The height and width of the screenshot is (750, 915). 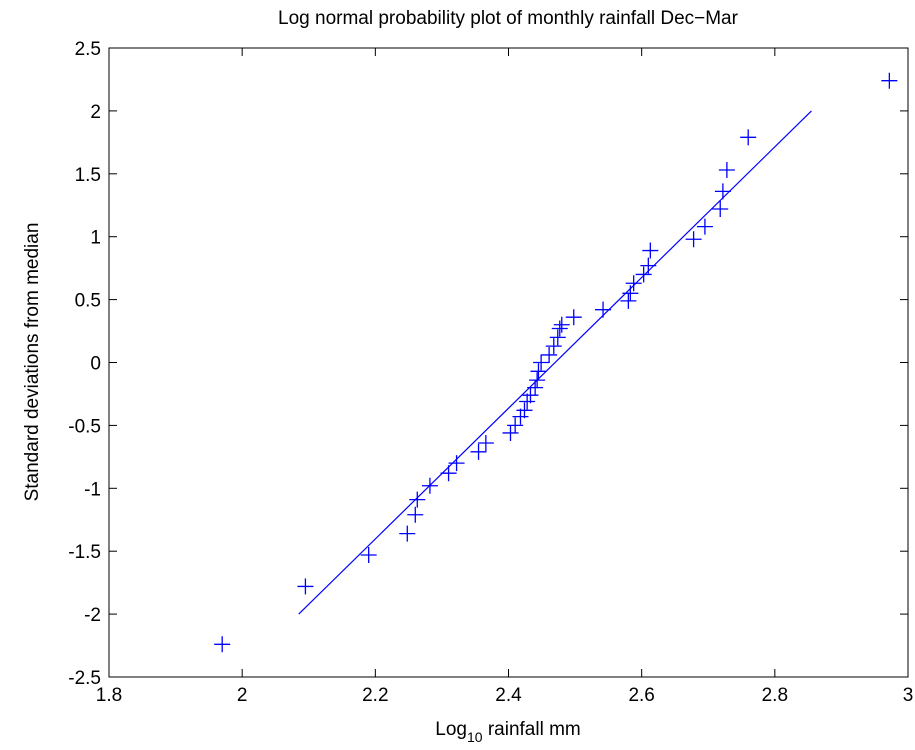 What do you see at coordinates (475, 737) in the screenshot?
I see `x-label-sub: 10` at bounding box center [475, 737].